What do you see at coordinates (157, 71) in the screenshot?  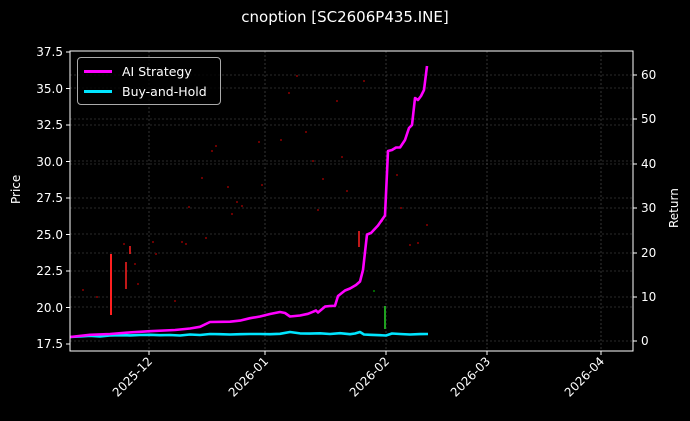 I see `legend-label: AI Strategy` at bounding box center [157, 71].